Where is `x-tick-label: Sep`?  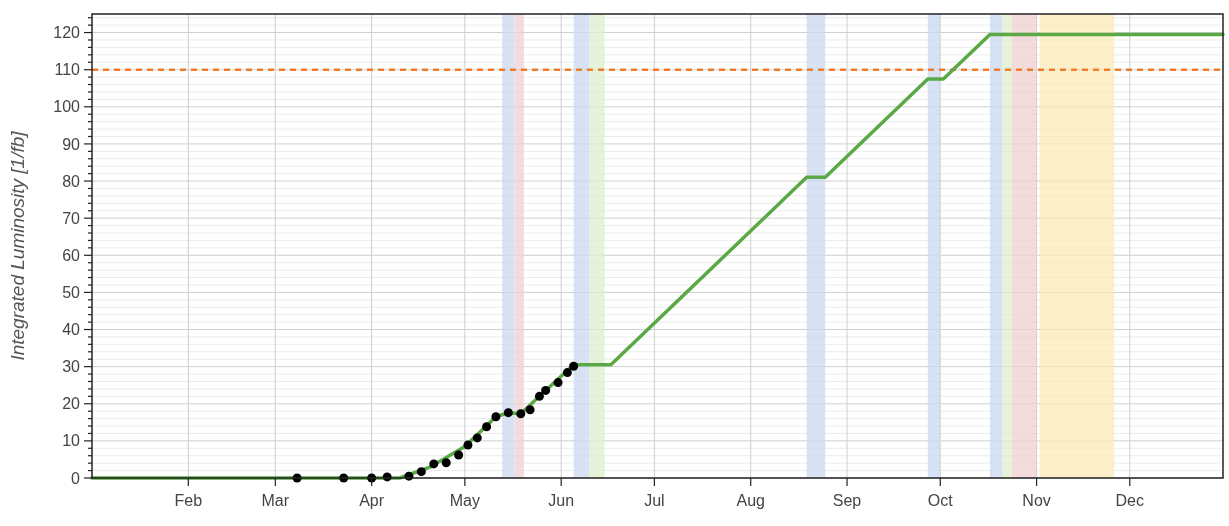
x-tick-label: Sep is located at coordinates (847, 500).